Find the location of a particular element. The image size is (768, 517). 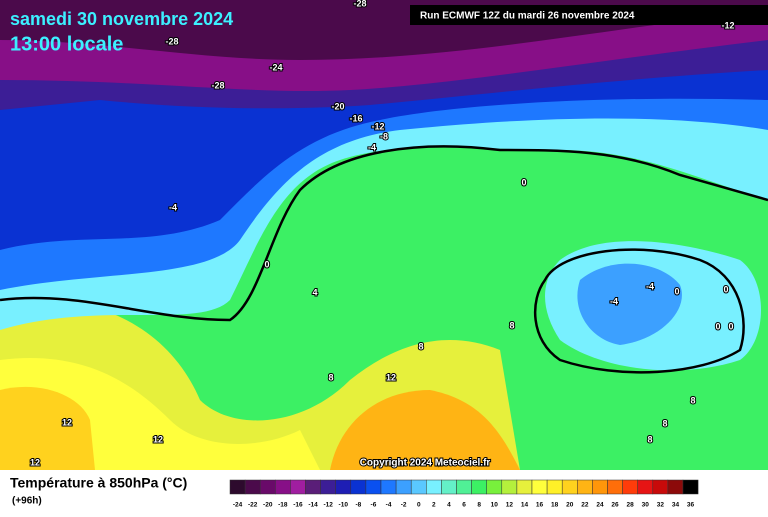

contour-label: -24 is located at coordinates (275, 67).